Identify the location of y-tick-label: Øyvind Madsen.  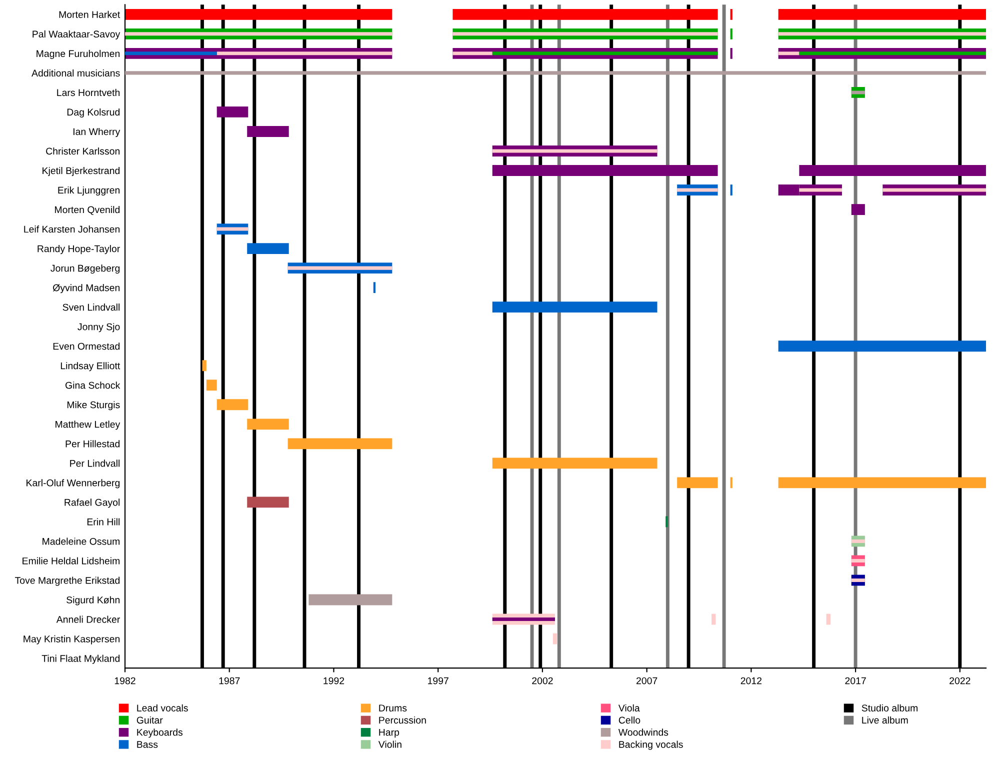
(86, 289).